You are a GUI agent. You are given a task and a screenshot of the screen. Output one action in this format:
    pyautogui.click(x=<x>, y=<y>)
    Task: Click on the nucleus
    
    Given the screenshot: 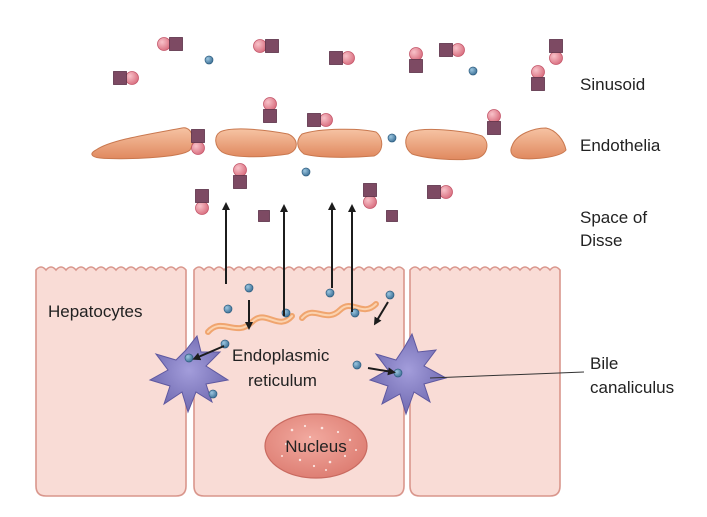 What is the action you would take?
    pyautogui.click(x=316, y=446)
    